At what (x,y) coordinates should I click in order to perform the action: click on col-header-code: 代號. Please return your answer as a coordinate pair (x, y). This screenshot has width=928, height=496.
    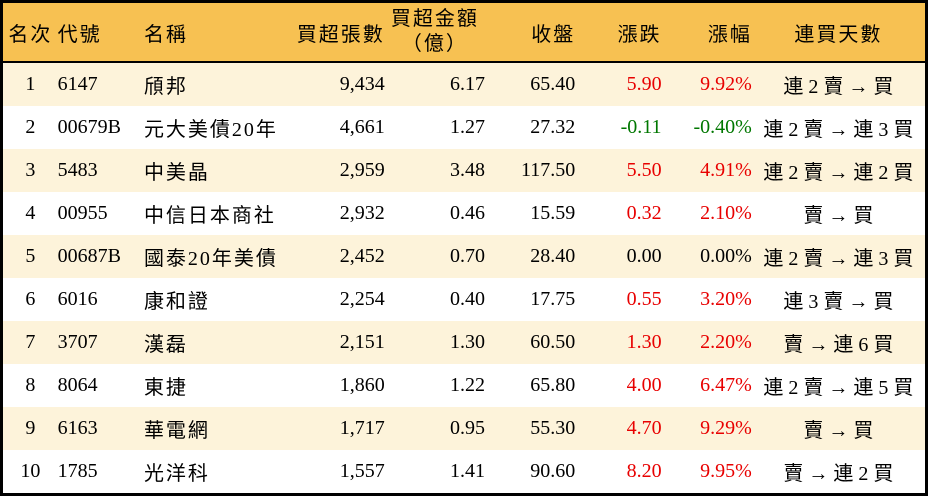
    Looking at the image, I should click on (100, 32).